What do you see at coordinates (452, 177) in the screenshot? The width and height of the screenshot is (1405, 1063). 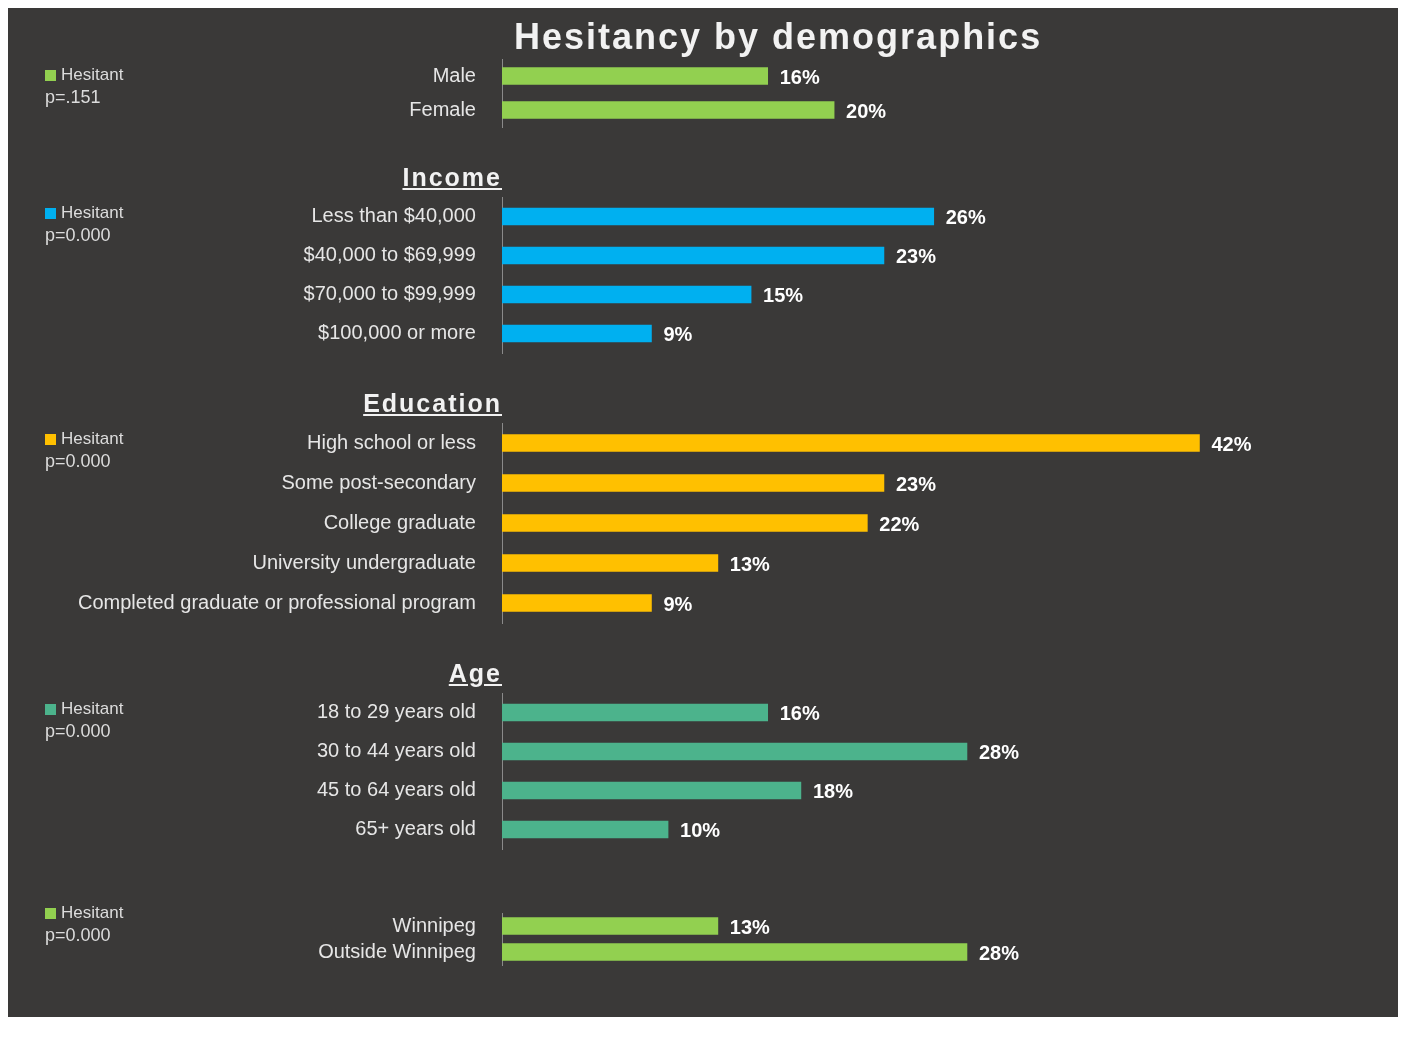 I see `chart-title: Income` at bounding box center [452, 177].